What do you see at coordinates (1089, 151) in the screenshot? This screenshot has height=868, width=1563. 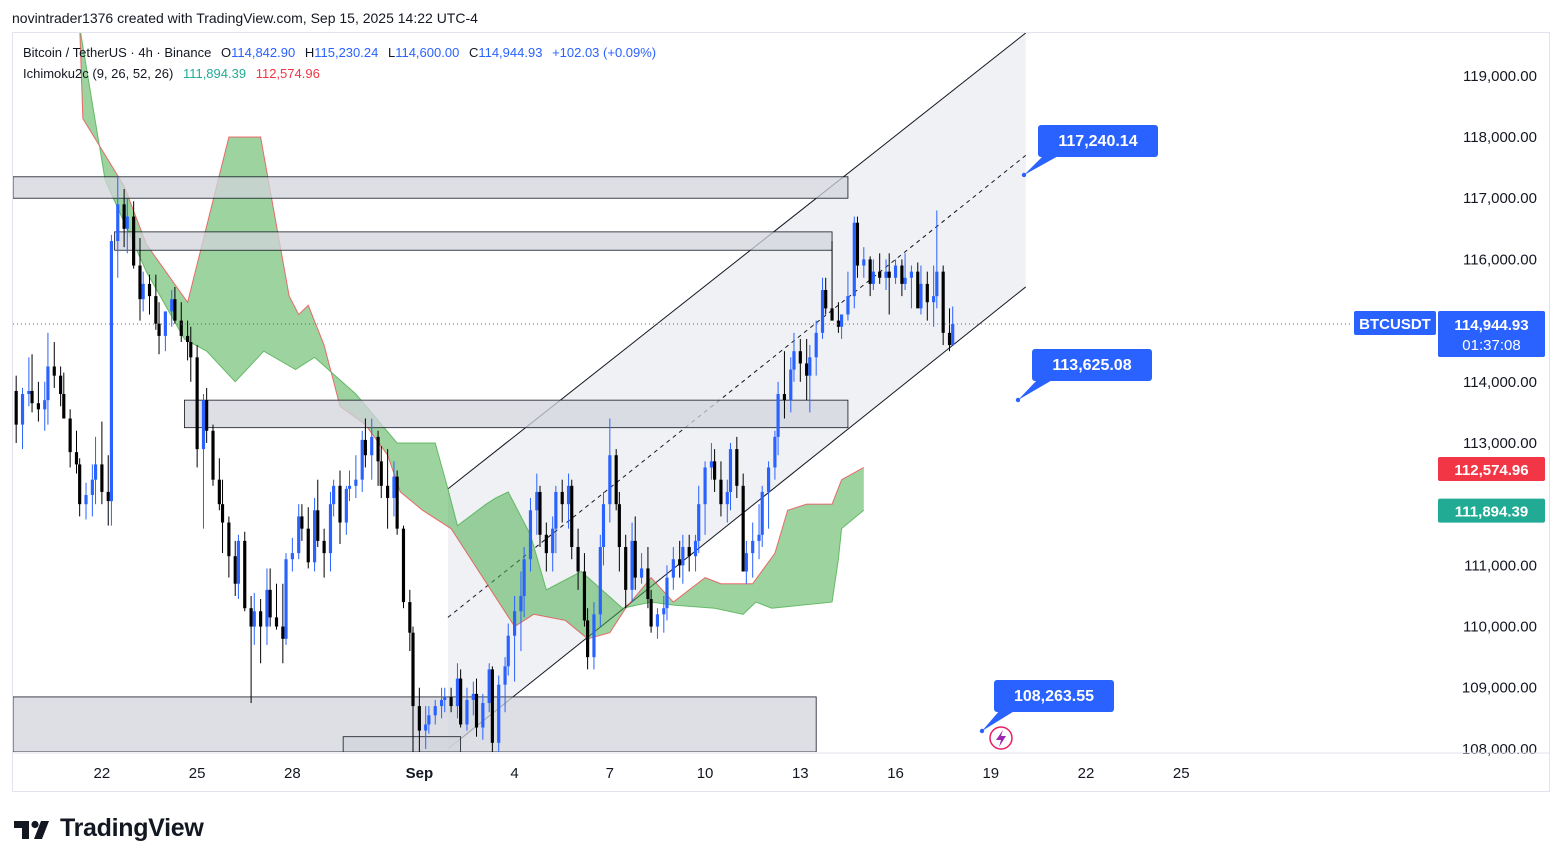 I see `price-callout: 117,240.14` at bounding box center [1089, 151].